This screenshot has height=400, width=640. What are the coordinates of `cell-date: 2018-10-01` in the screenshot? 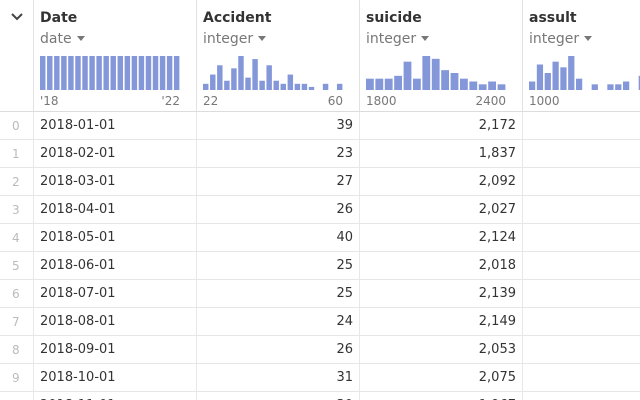 It's located at (115, 378).